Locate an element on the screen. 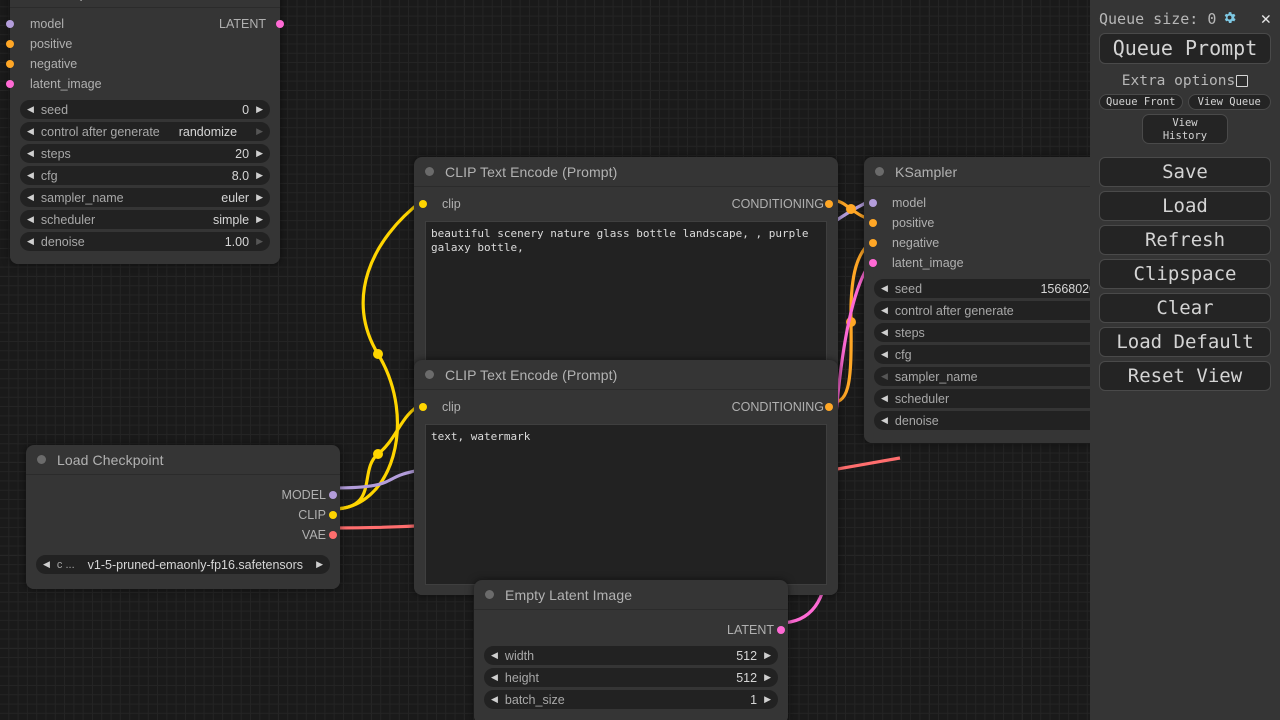 The height and width of the screenshot is (720, 1280). widget-sampler-name: ◀ sampler_name is located at coordinates (999, 376).